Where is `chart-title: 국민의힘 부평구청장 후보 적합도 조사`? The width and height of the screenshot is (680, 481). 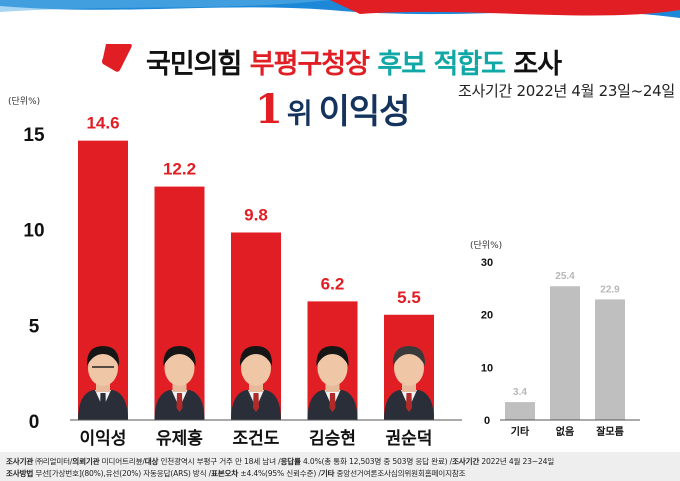
chart-title: 국민의힘 부평구청장 후보 적합도 조사 is located at coordinates (354, 61).